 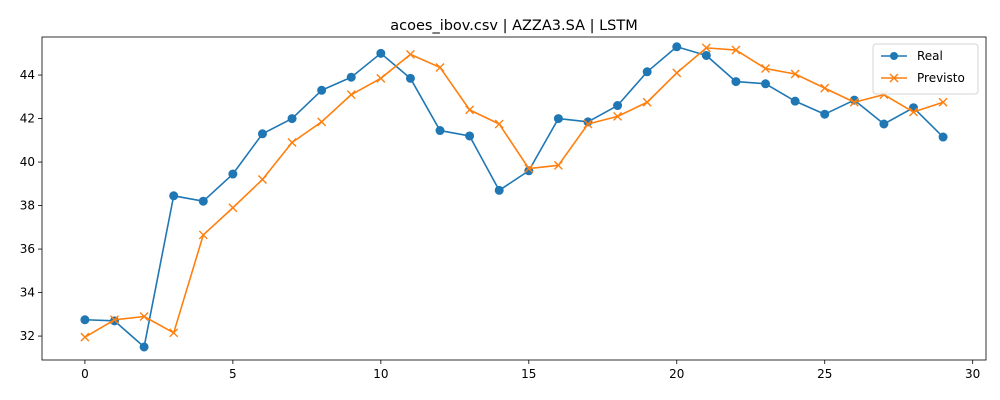 I want to click on x-tick-label: 5, so click(x=233, y=374).